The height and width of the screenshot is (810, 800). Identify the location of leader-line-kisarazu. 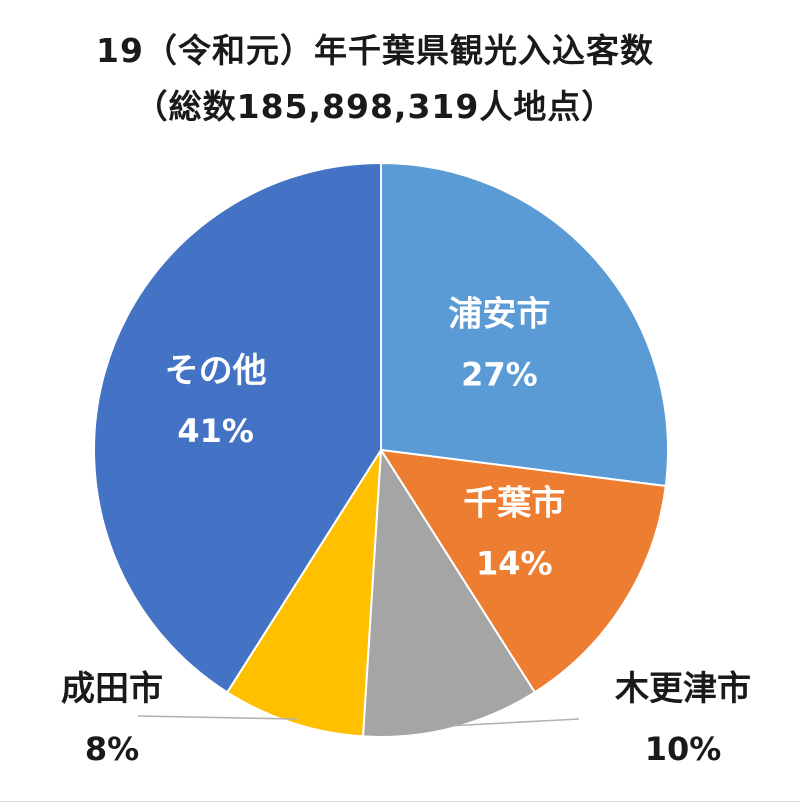
(513, 722).